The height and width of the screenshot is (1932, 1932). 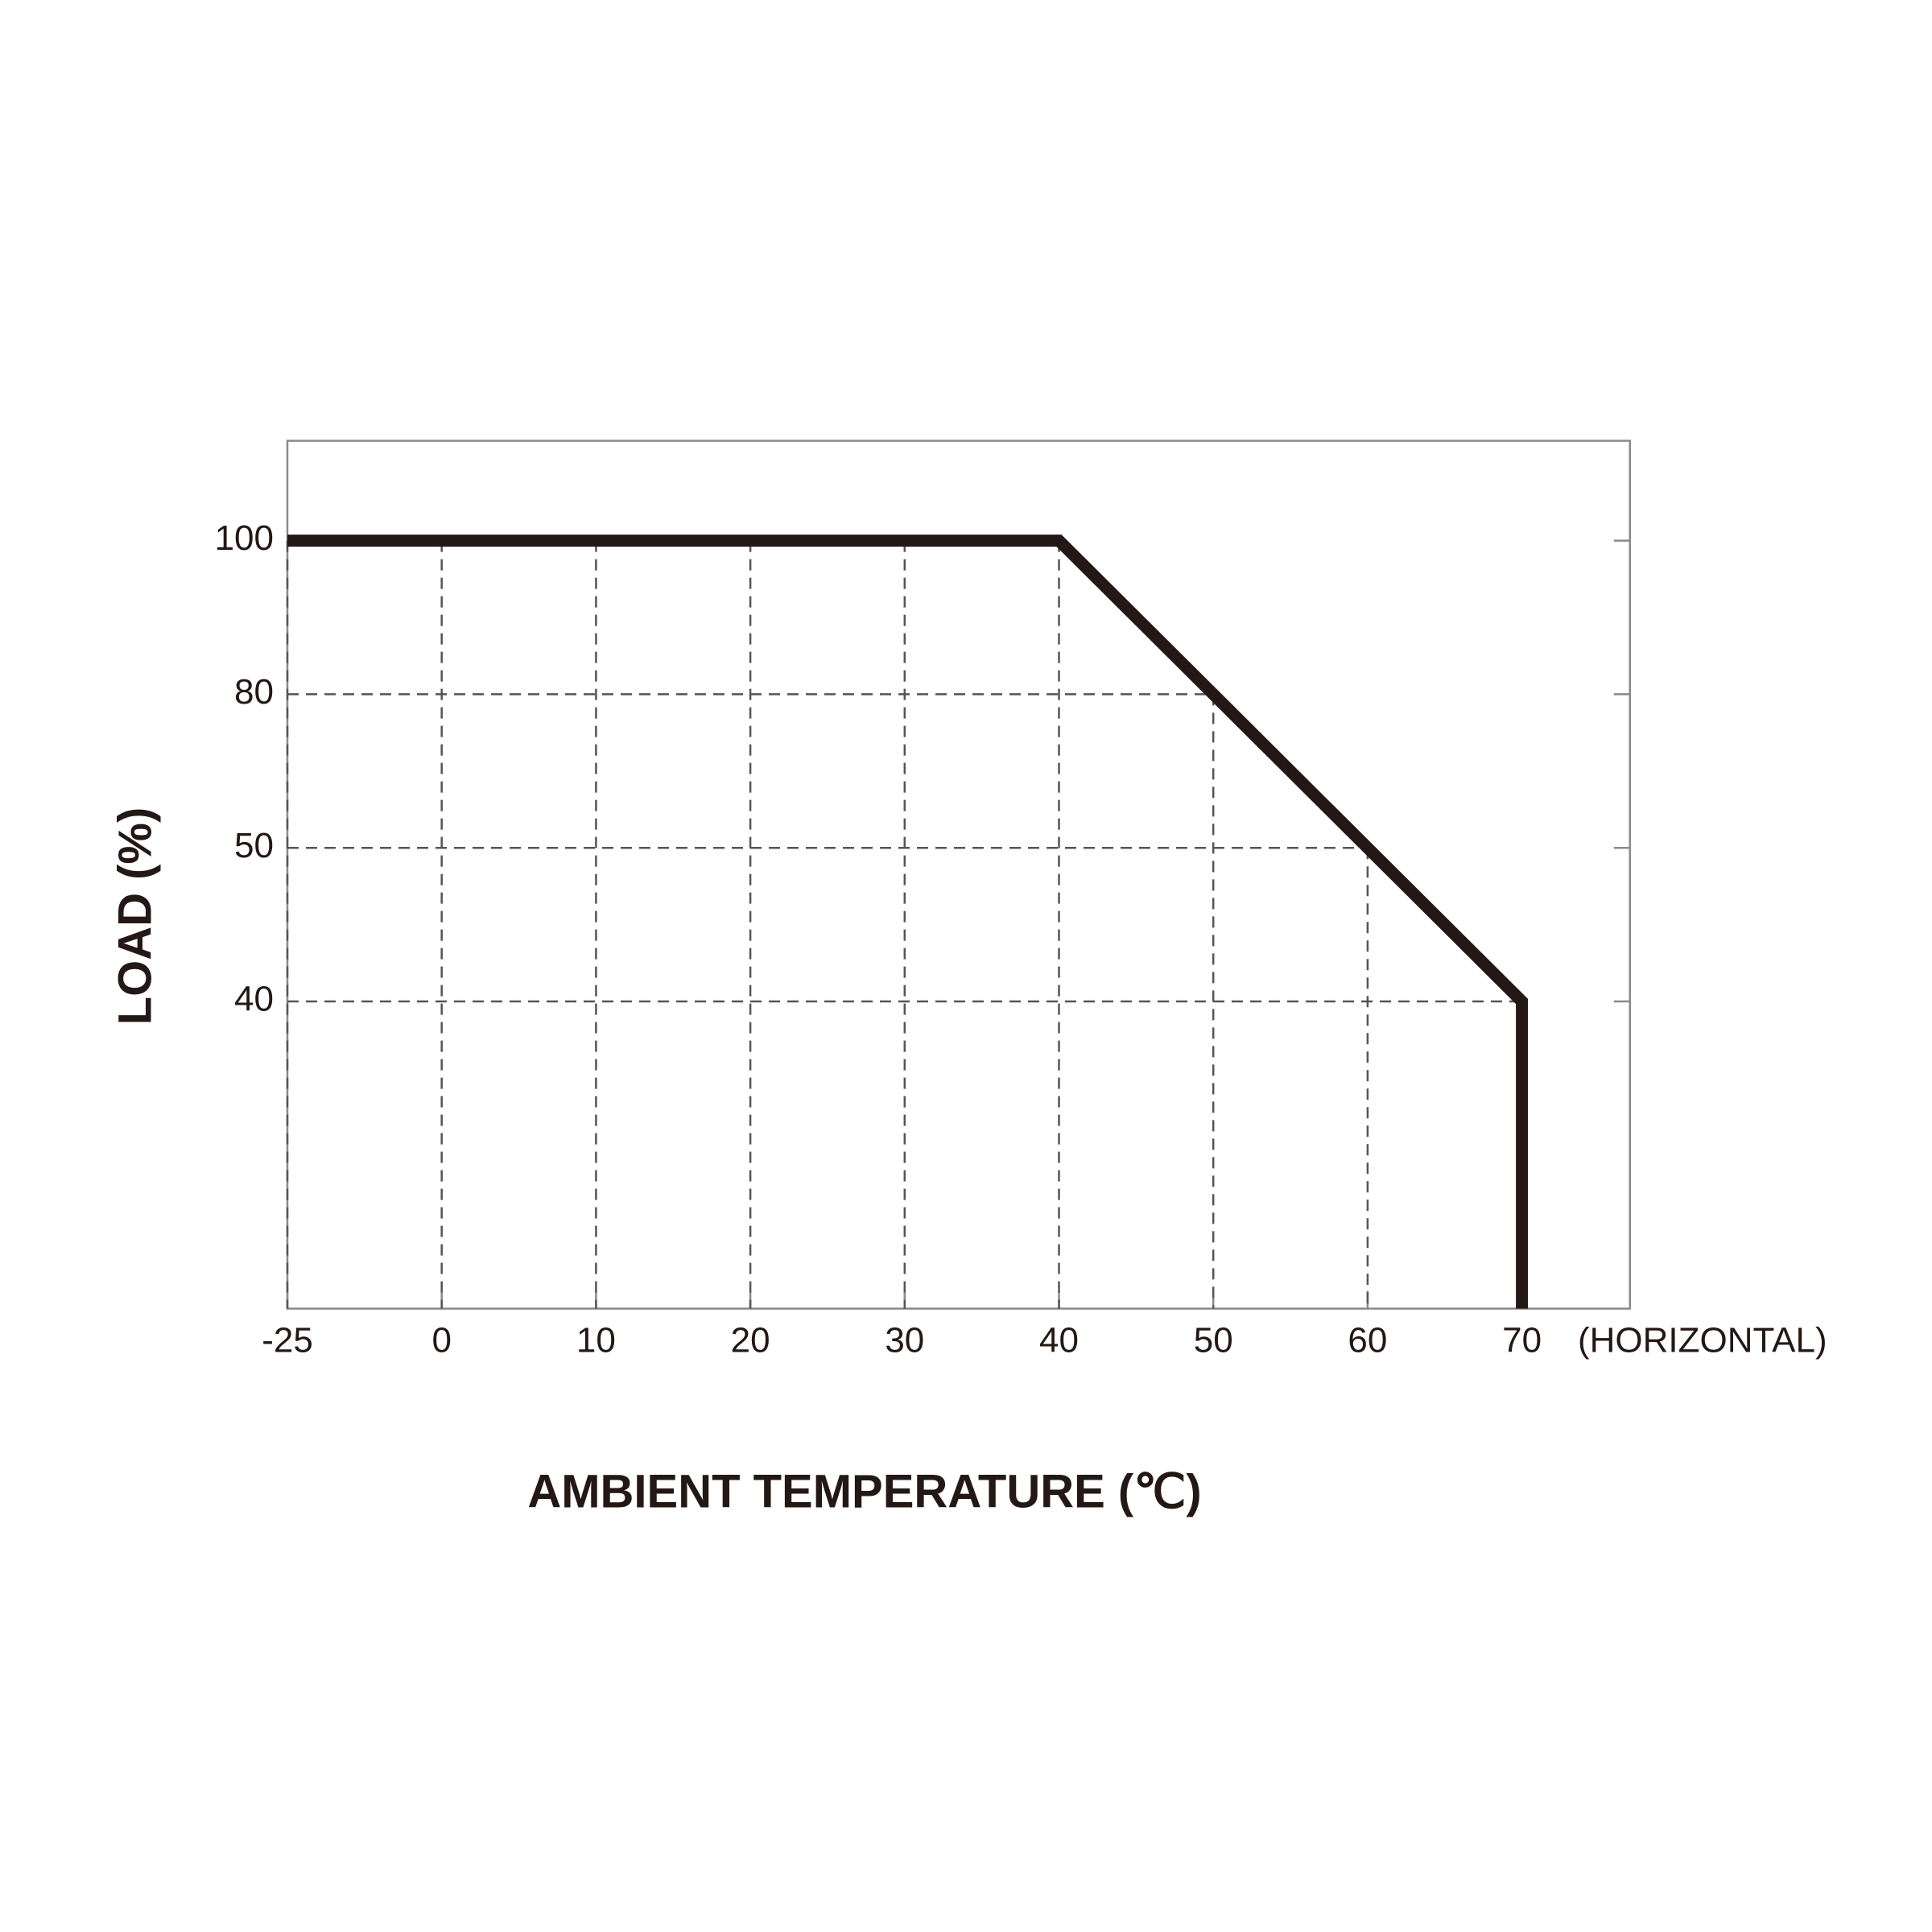 What do you see at coordinates (1702, 1340) in the screenshot?
I see `annotation: (HORIZONTAL)` at bounding box center [1702, 1340].